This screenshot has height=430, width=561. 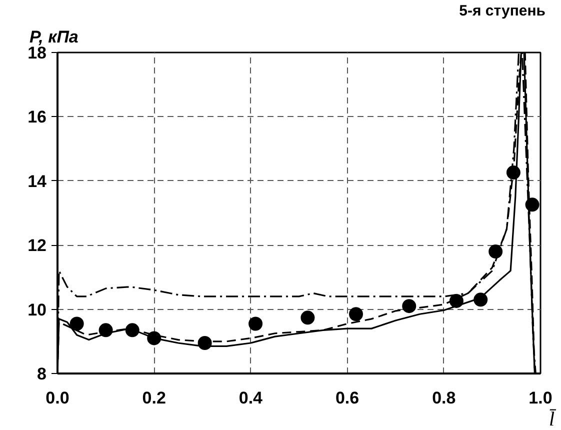 What do you see at coordinates (54, 37) in the screenshot?
I see `y-axis-title: P, кПа` at bounding box center [54, 37].